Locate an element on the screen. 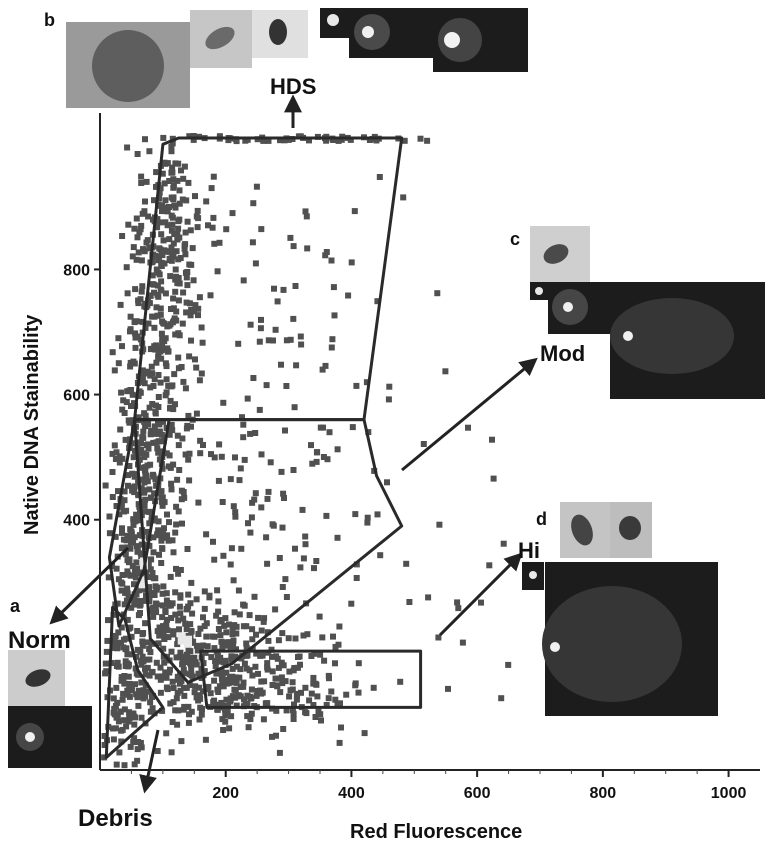 The width and height of the screenshot is (784, 843). inset-b-small-head is located at coordinates (278, 32).